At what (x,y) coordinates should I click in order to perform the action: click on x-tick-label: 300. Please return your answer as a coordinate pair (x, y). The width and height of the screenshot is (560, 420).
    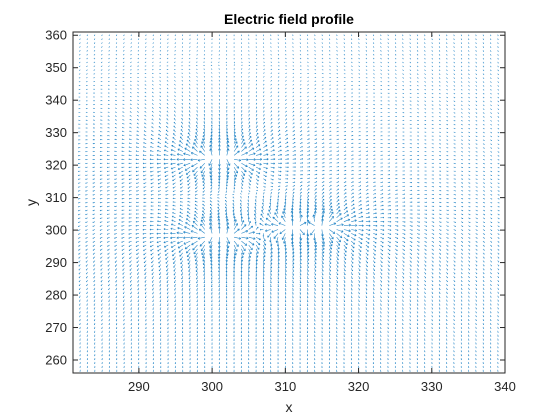
    Looking at the image, I should click on (212, 386).